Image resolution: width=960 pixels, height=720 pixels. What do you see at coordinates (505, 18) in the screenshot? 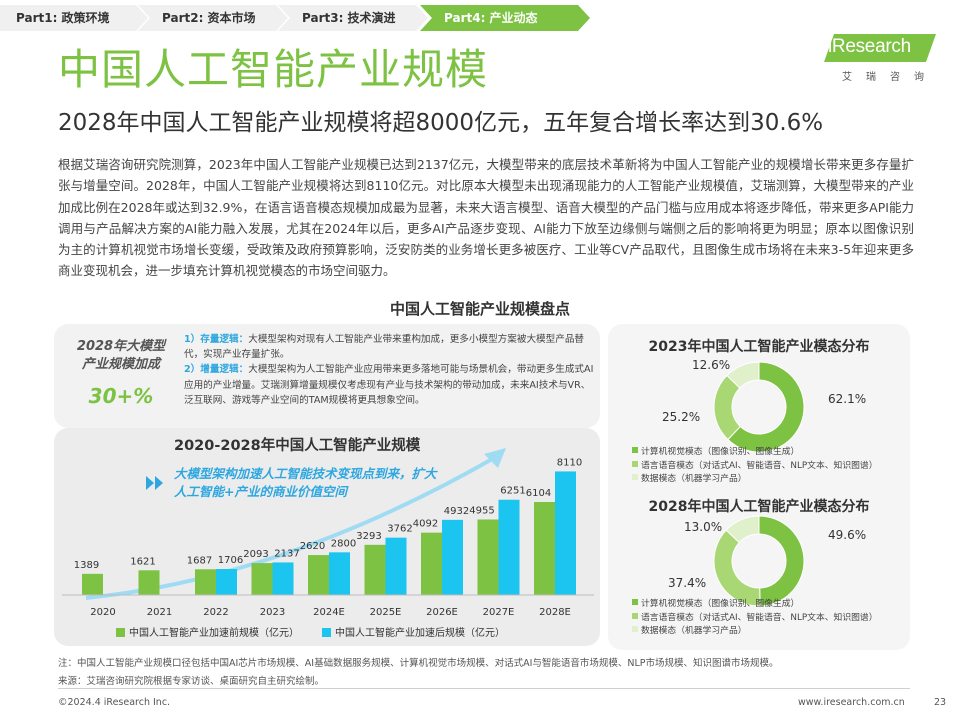
I see `tab-part4: Part4: 产业动态` at bounding box center [505, 18].